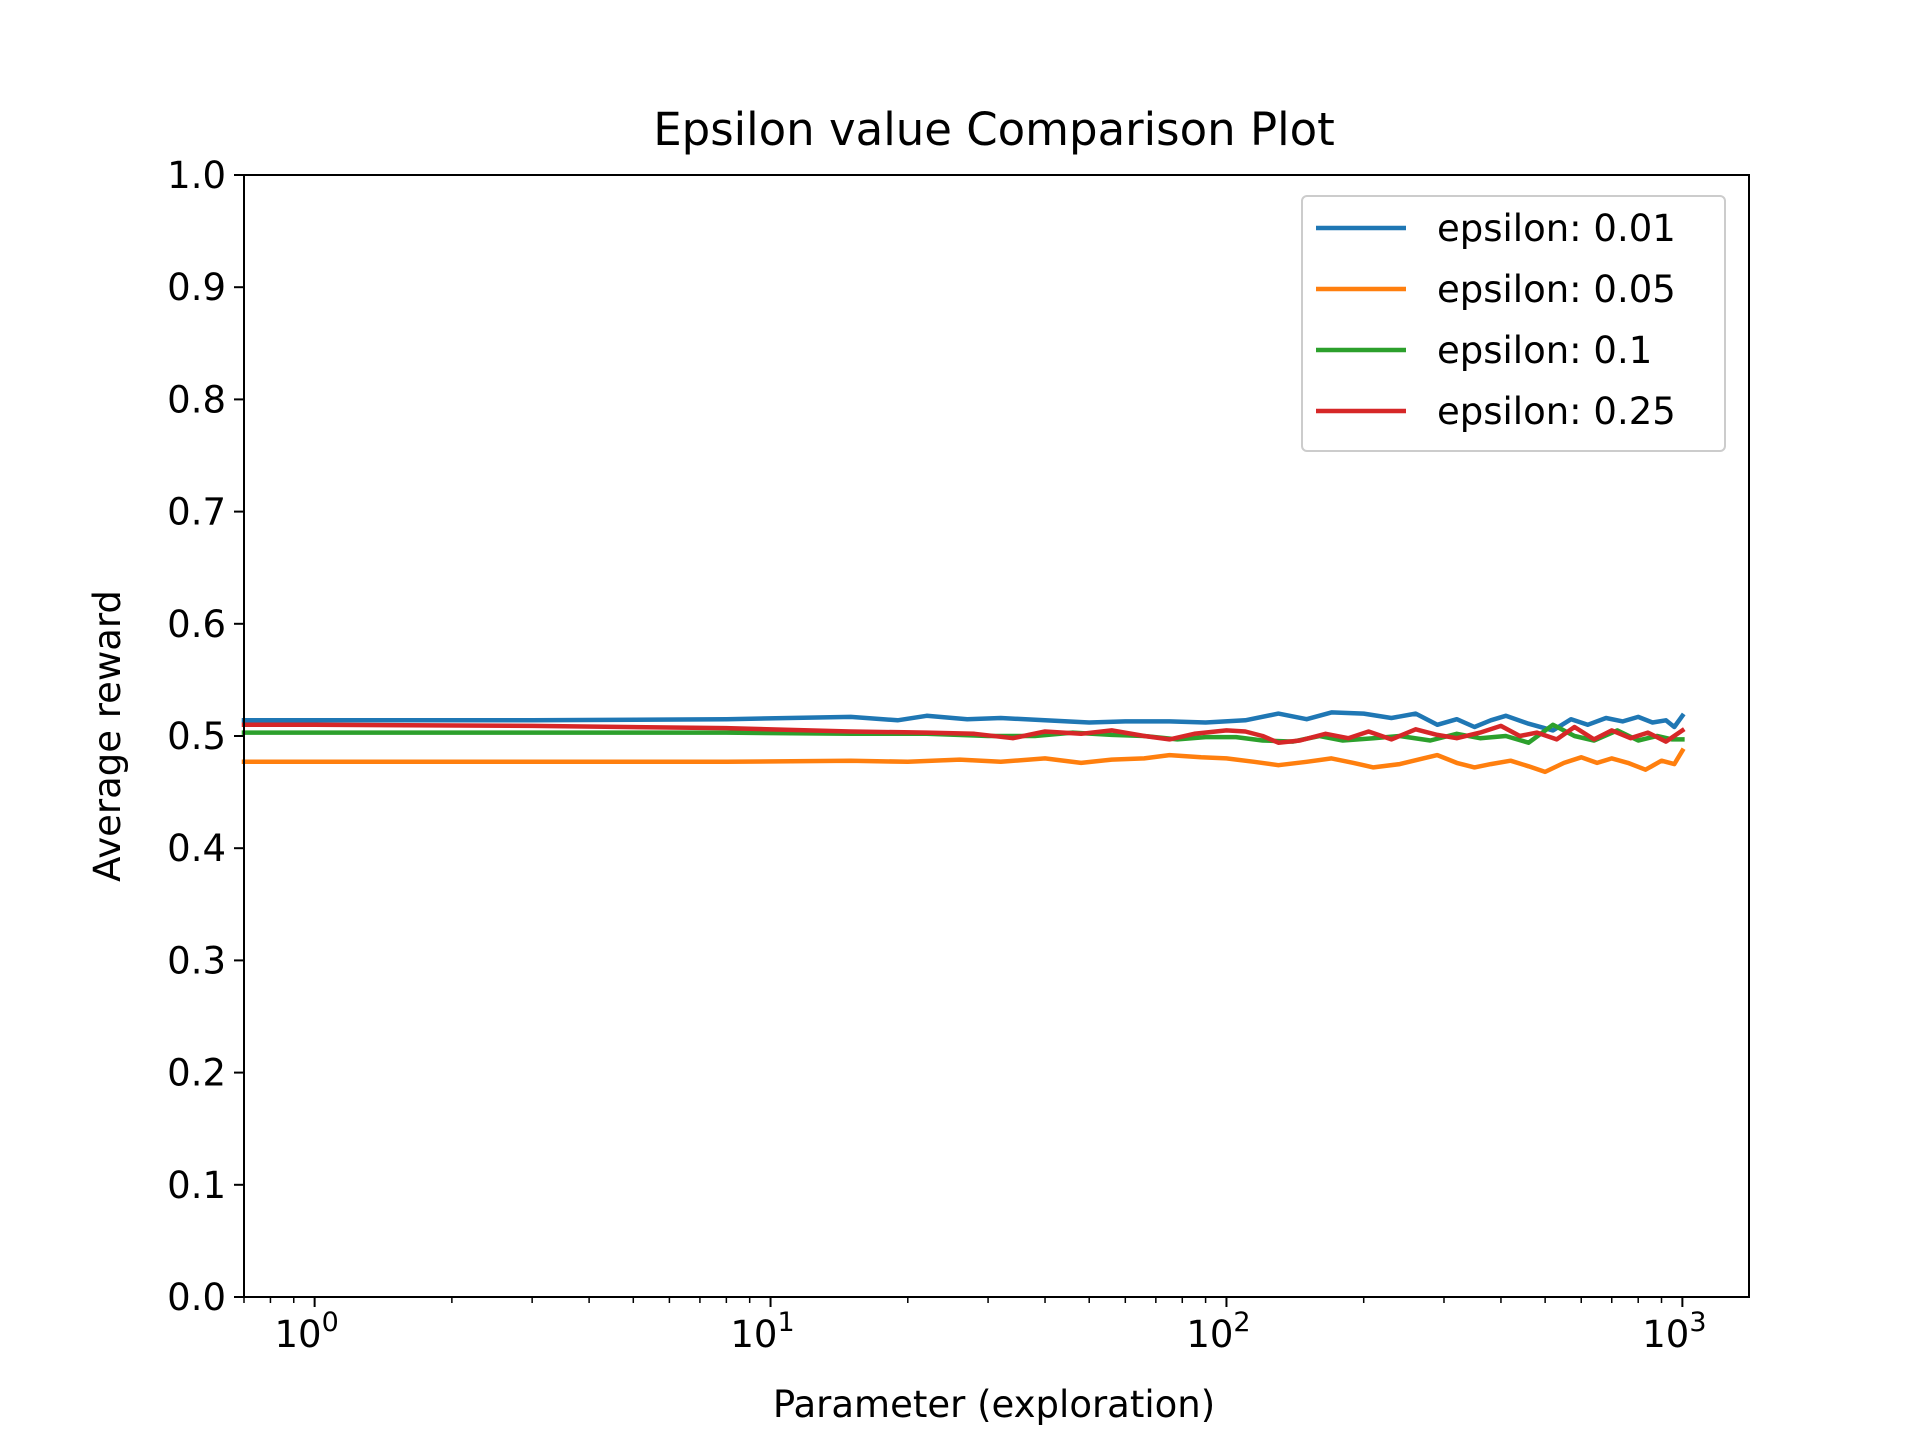  What do you see at coordinates (1556, 289) in the screenshot?
I see `legend-label-2: epsilon: 0.05` at bounding box center [1556, 289].